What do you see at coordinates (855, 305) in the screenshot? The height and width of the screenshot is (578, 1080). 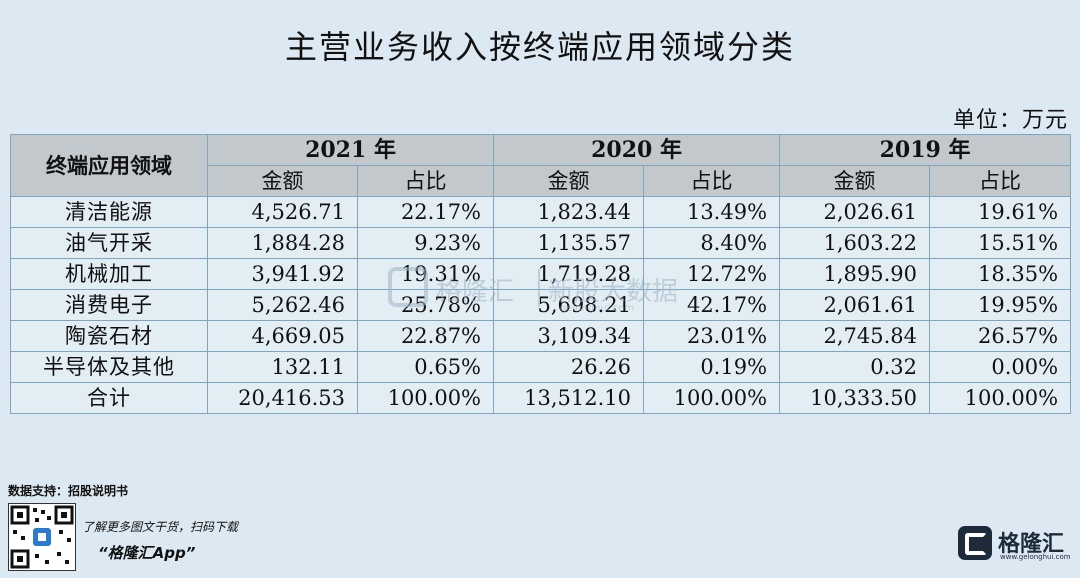 I see `amount-cell: 2,061.61` at bounding box center [855, 305].